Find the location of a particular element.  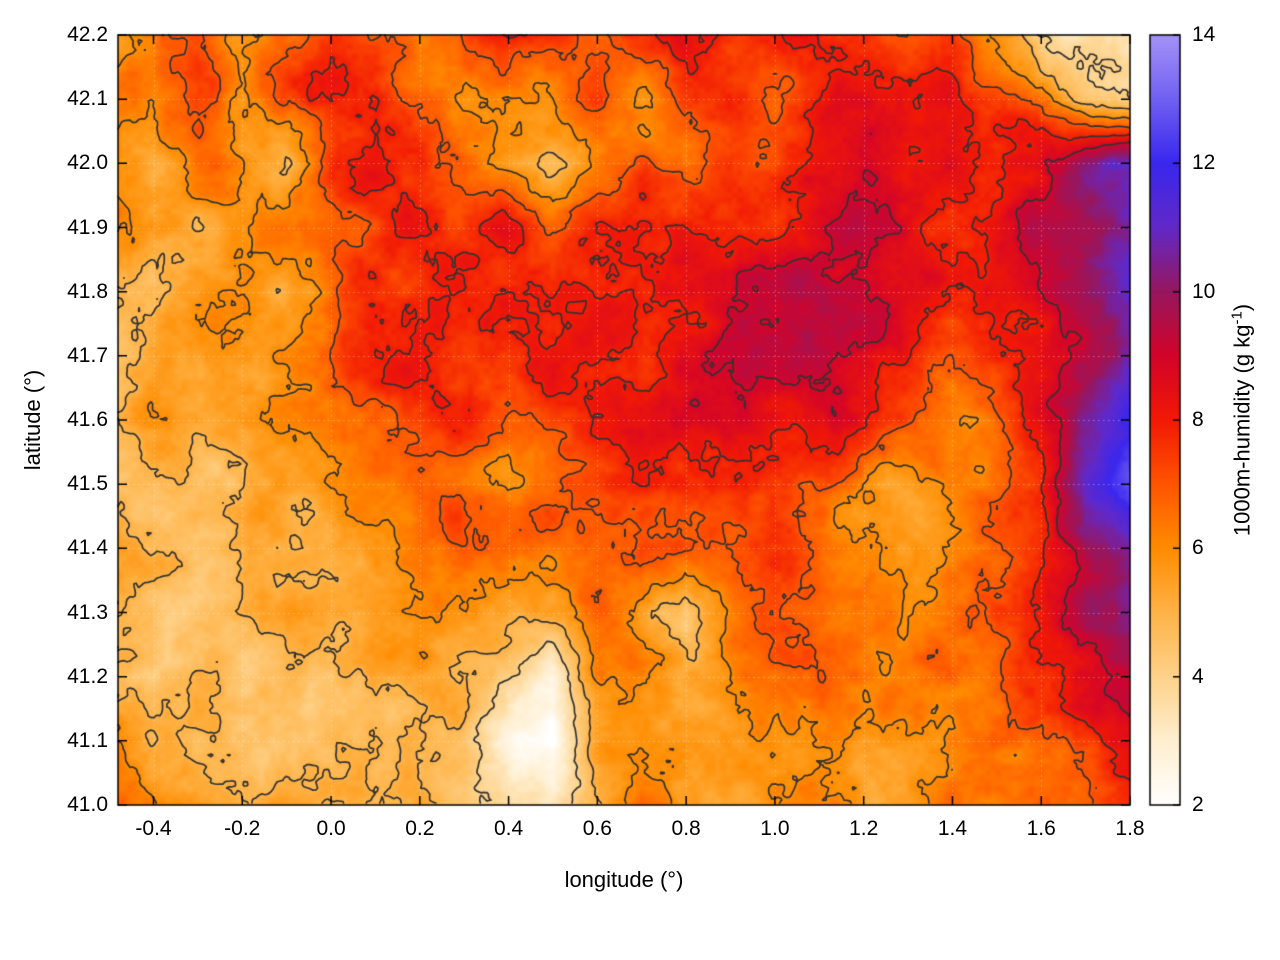

y-tick-label: 41.3 is located at coordinates (87, 612).